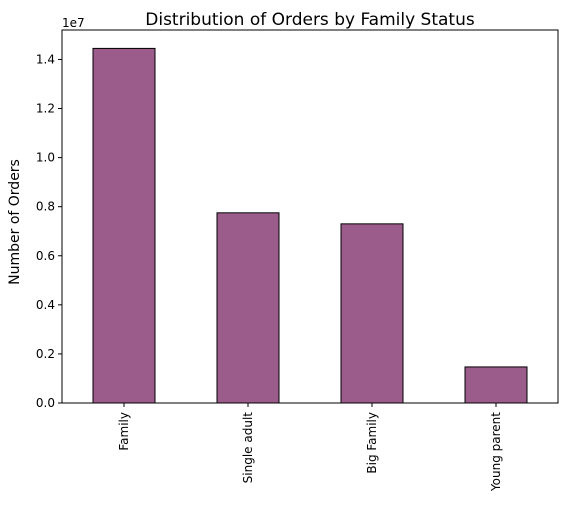 The image size is (568, 514). I want to click on bar-big-family, so click(372, 313).